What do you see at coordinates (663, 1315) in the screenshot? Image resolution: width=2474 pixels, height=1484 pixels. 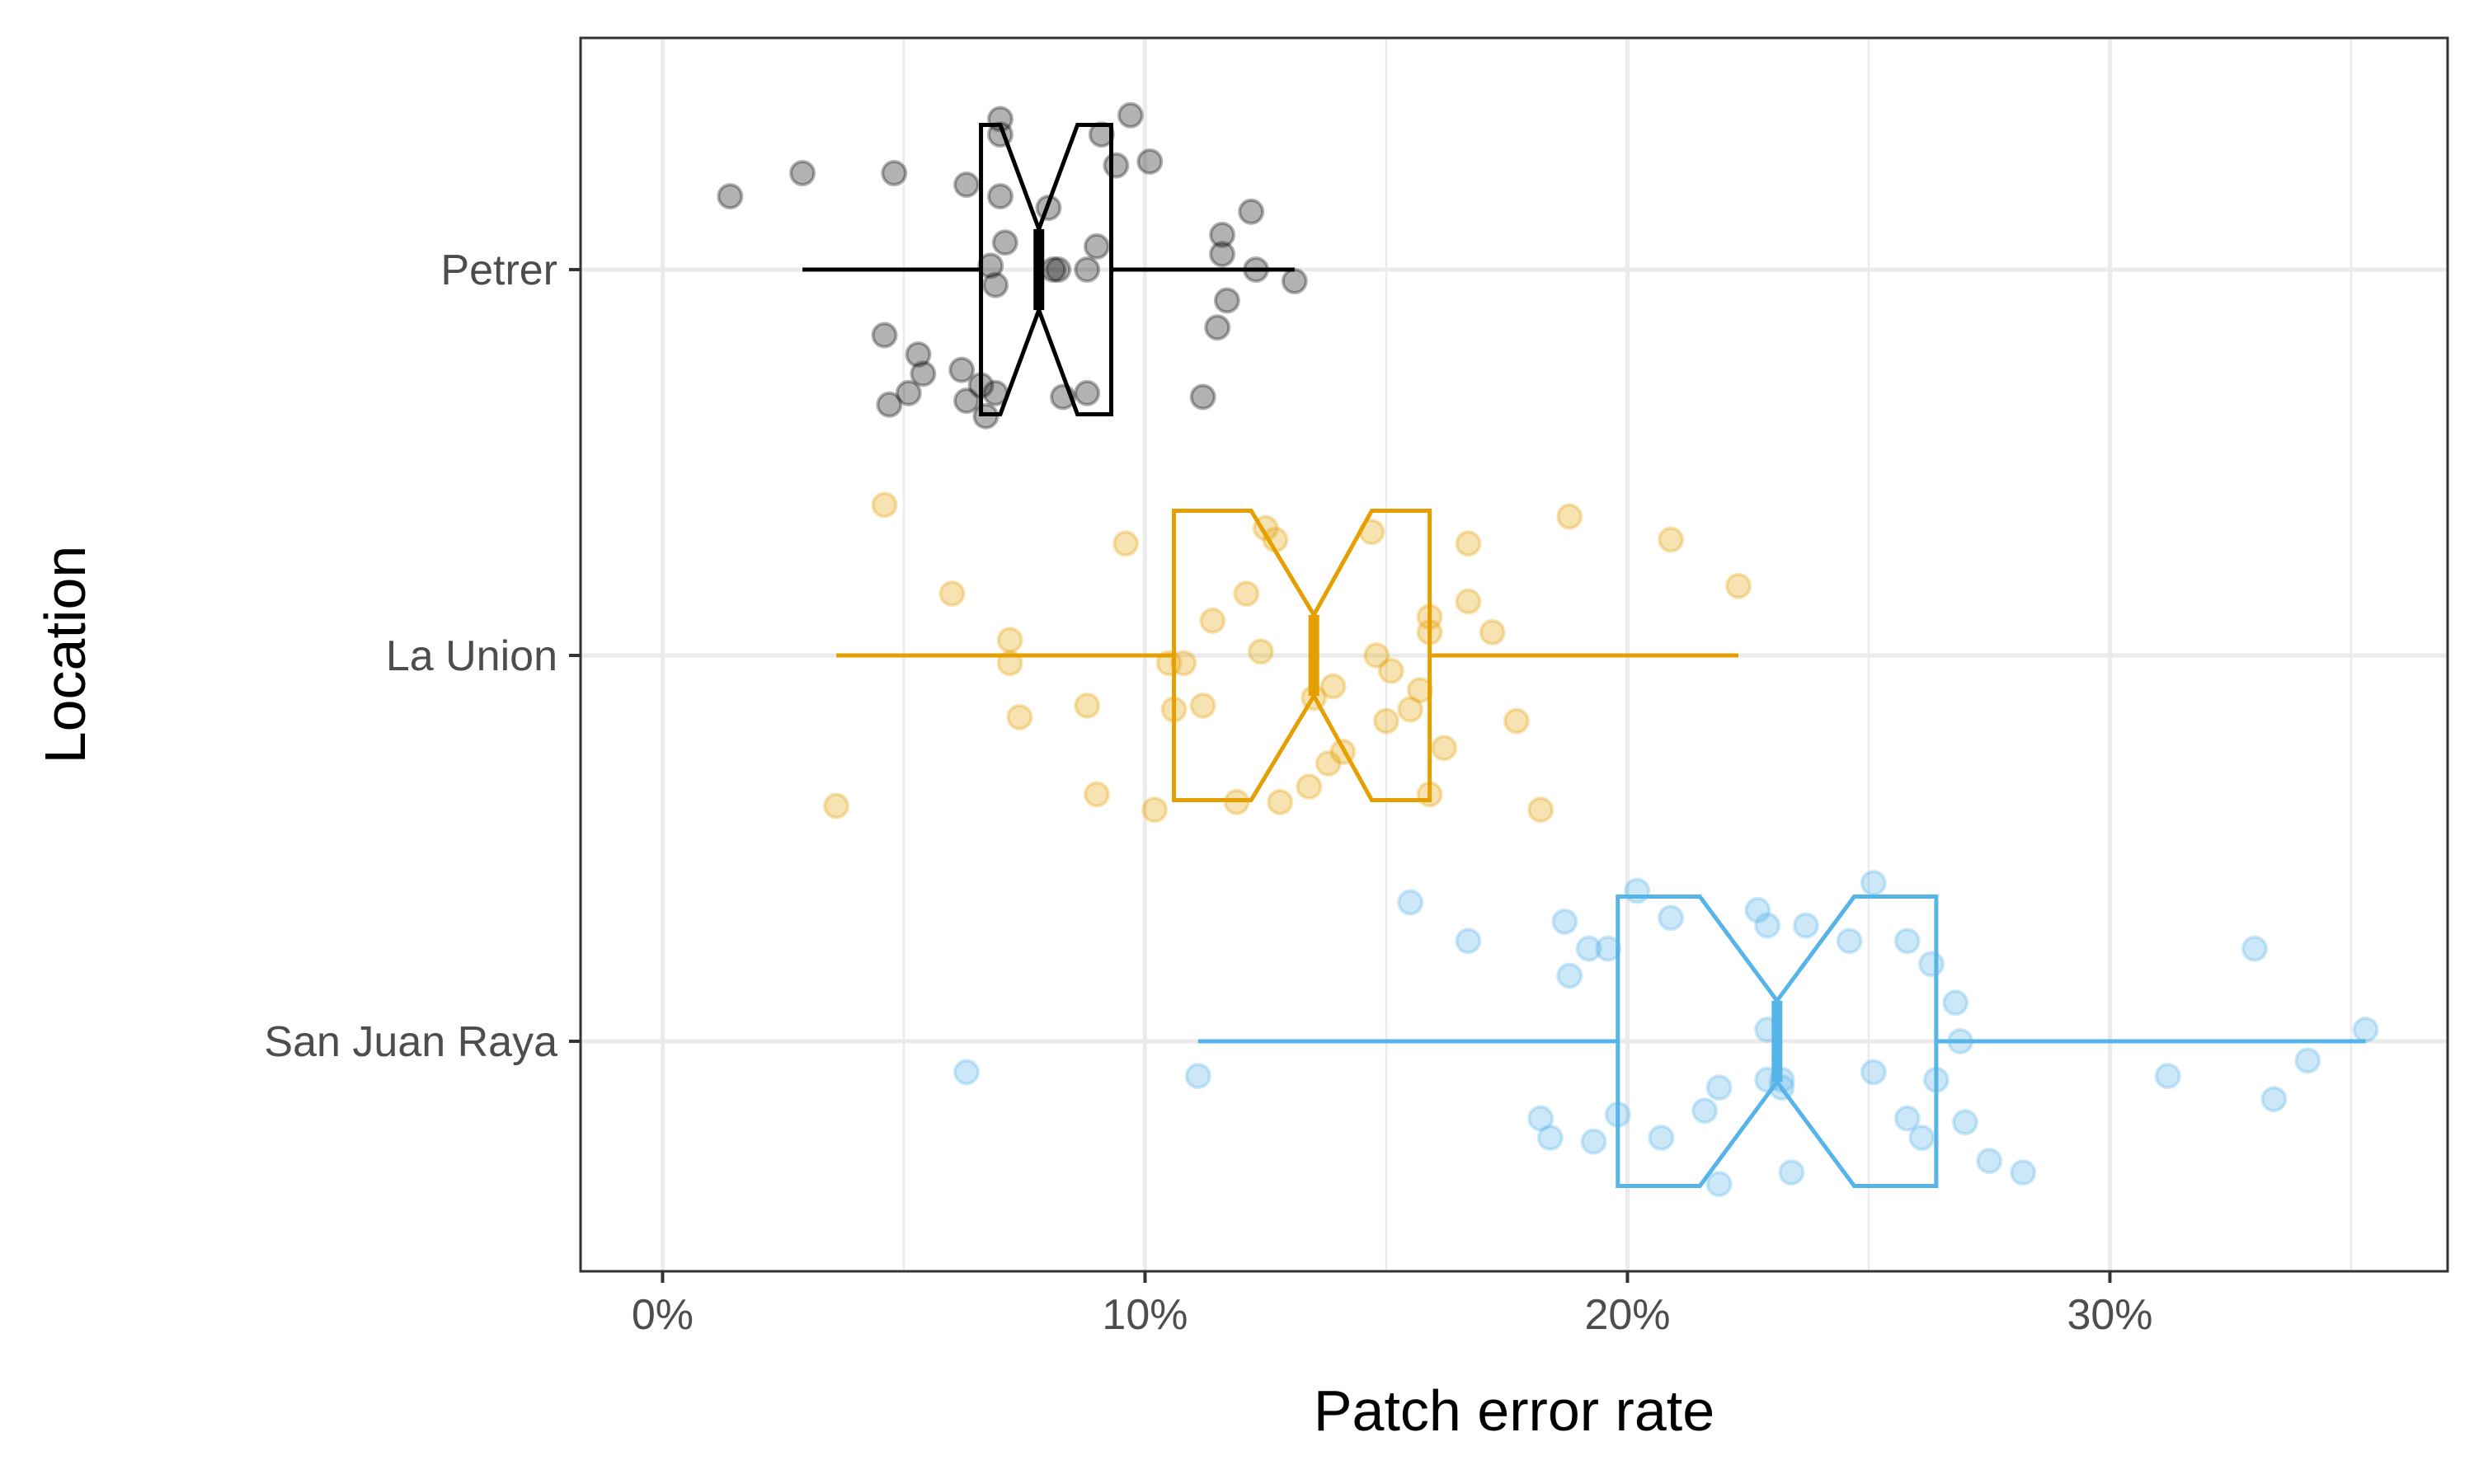 I see `x-tick-label: 0%` at bounding box center [663, 1315].